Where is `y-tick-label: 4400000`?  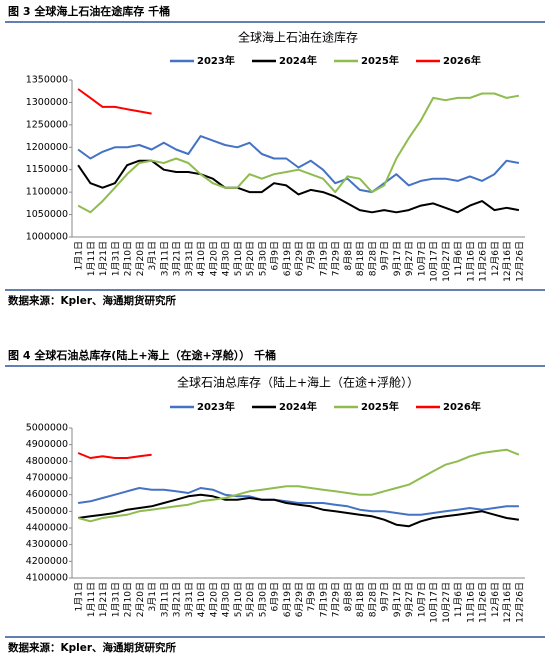 y-tick-label: 4400000 is located at coordinates (47, 528).